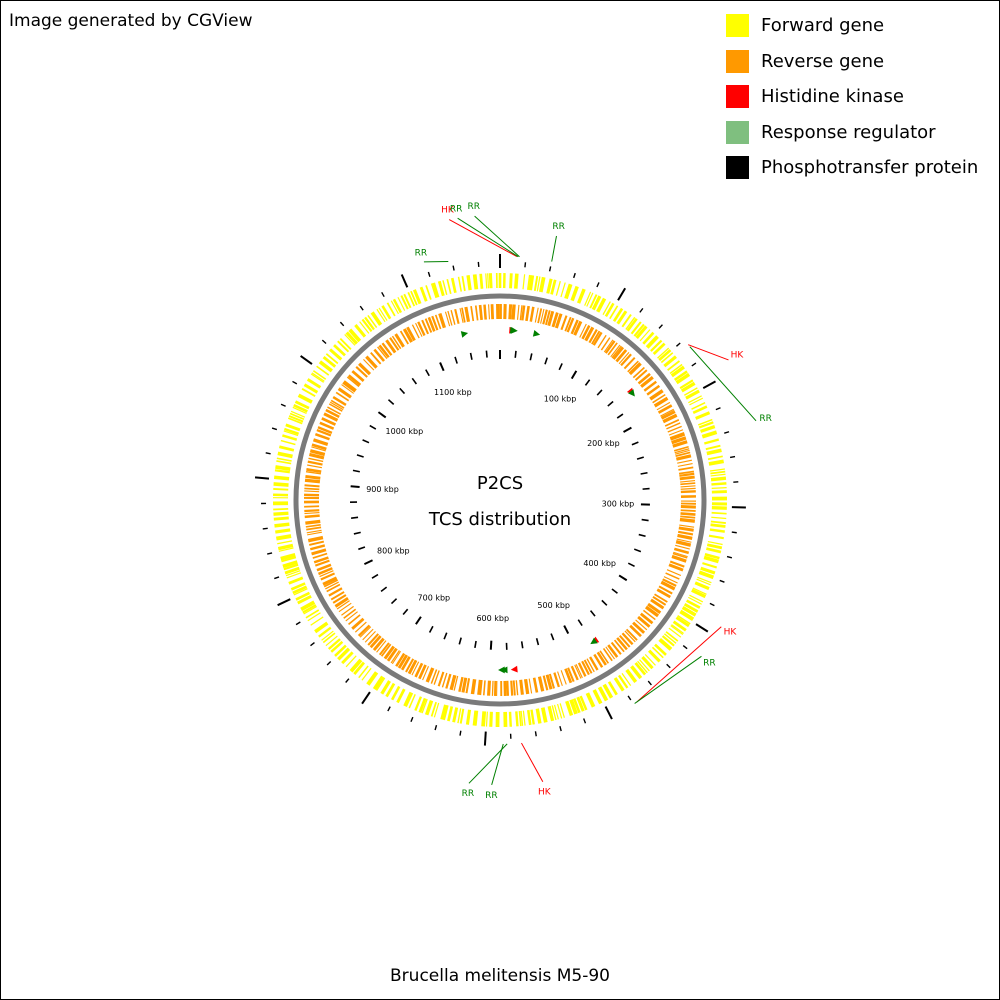 This screenshot has height=1000, width=1000. What do you see at coordinates (708, 352) in the screenshot?
I see `callout-line` at bounding box center [708, 352].